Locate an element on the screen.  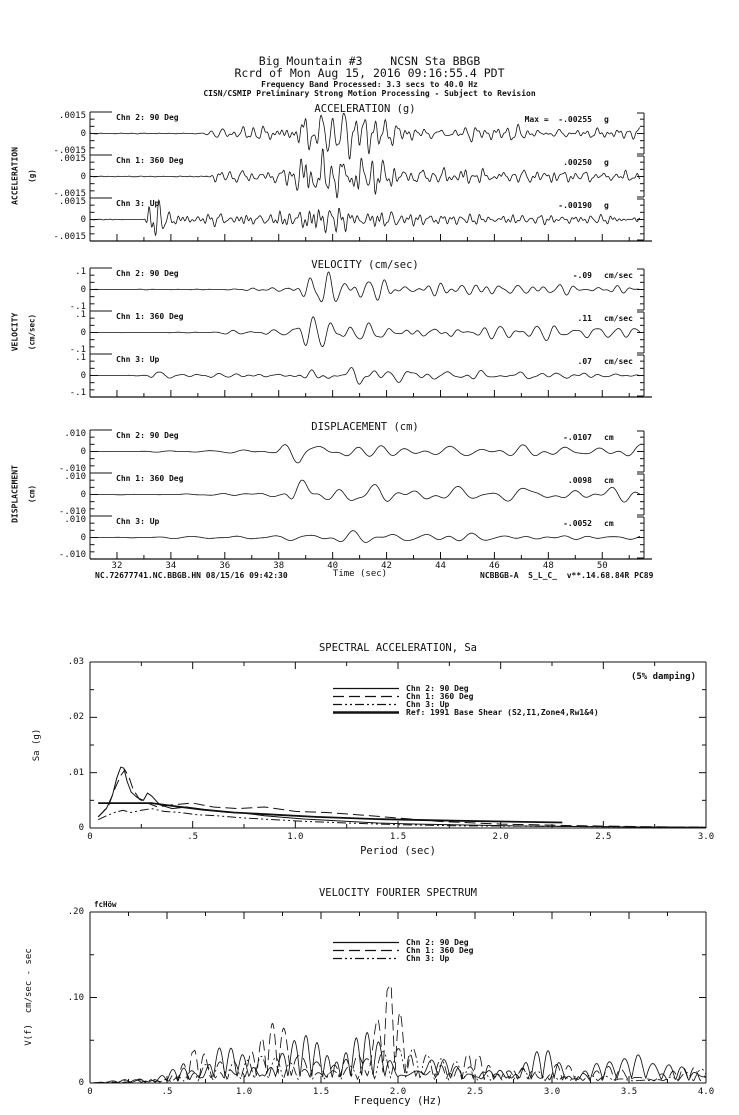
legend-label: Chn 3: Up is located at coordinates (428, 958).